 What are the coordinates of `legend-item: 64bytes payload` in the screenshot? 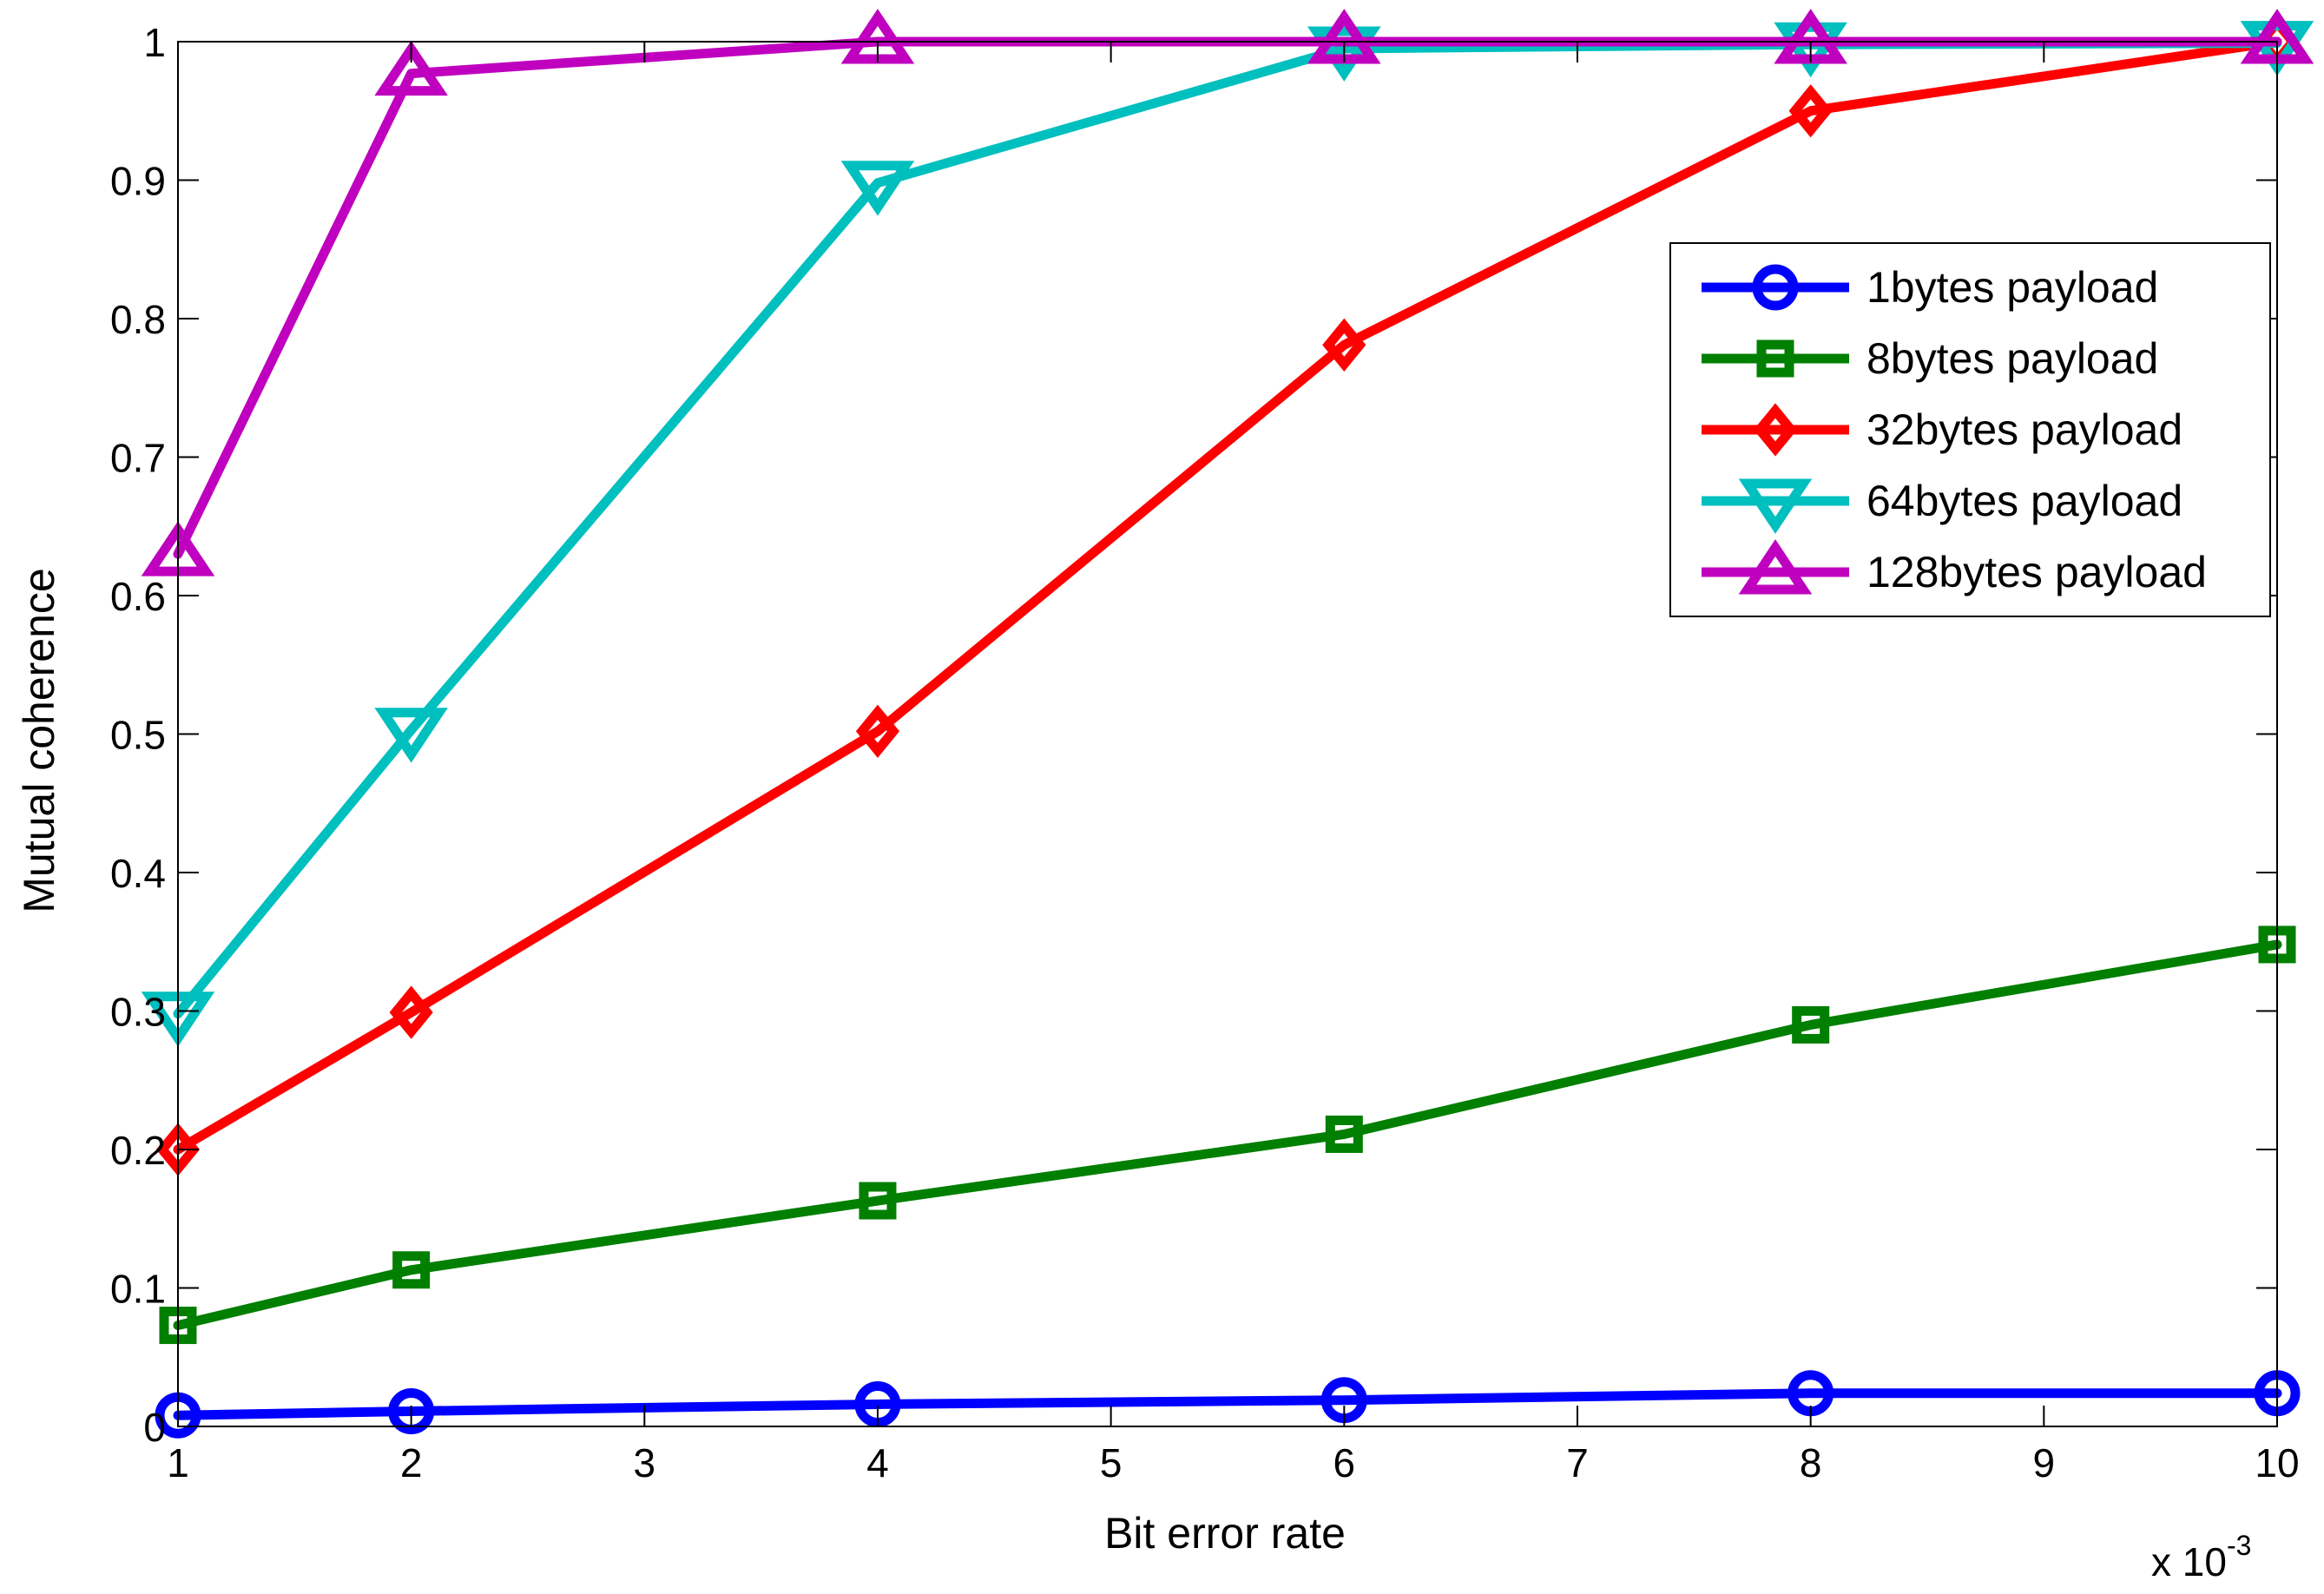 It's located at (1942, 506).